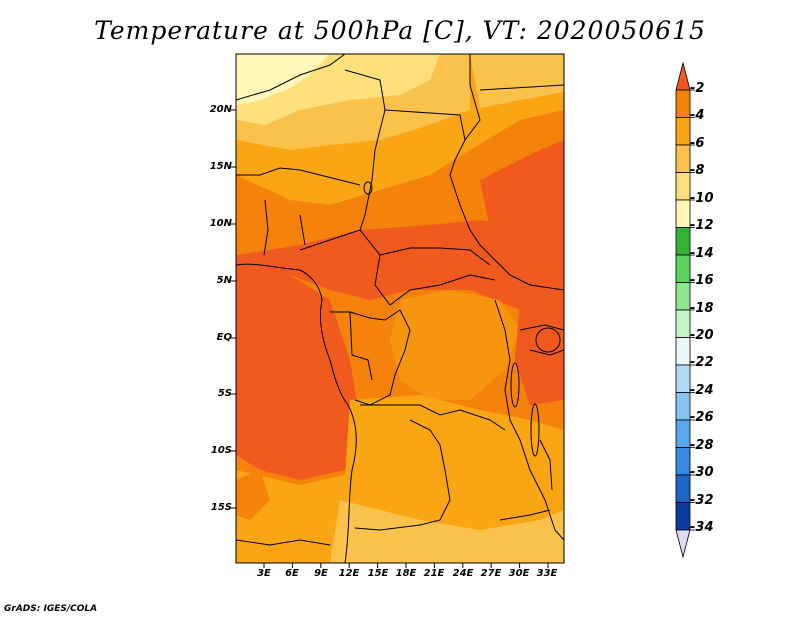  Describe the element at coordinates (702, 335) in the screenshot. I see `colorbar-label: -20` at that location.